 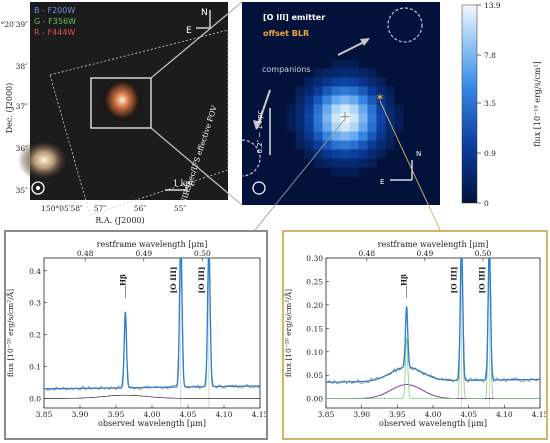 I want to click on ytick-label: 0.30, so click(x=314, y=258).